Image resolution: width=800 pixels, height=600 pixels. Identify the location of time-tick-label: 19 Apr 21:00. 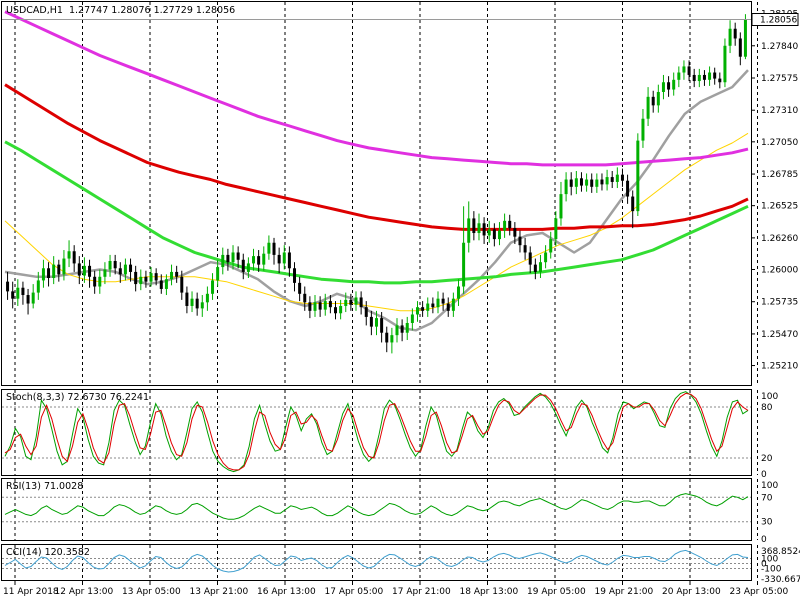
(624, 592).